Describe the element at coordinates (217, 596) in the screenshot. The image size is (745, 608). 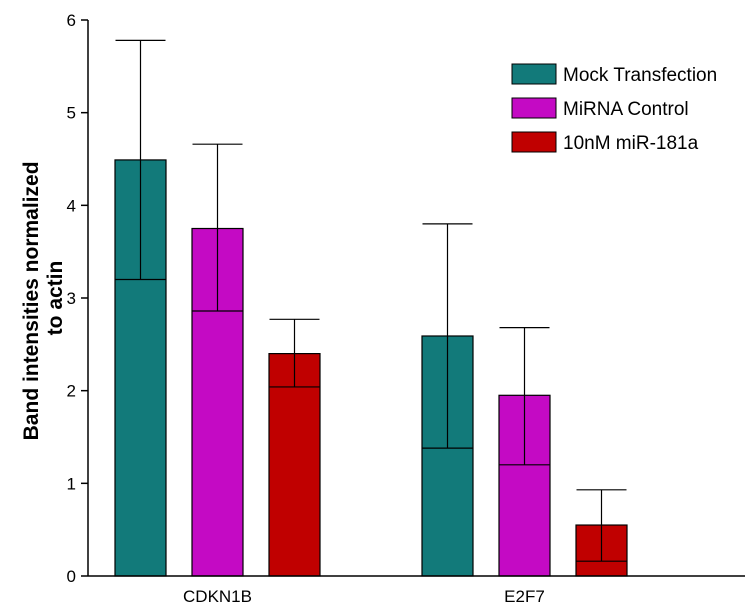
I see `x-category-label-0: CDKN1B` at that location.